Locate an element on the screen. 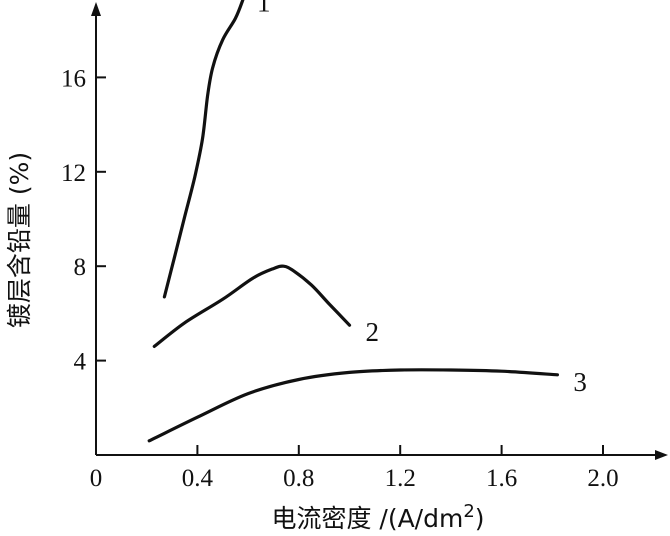 Image resolution: width=670 pixels, height=536 pixels. x-tick-label: 2.0 is located at coordinates (602, 478).